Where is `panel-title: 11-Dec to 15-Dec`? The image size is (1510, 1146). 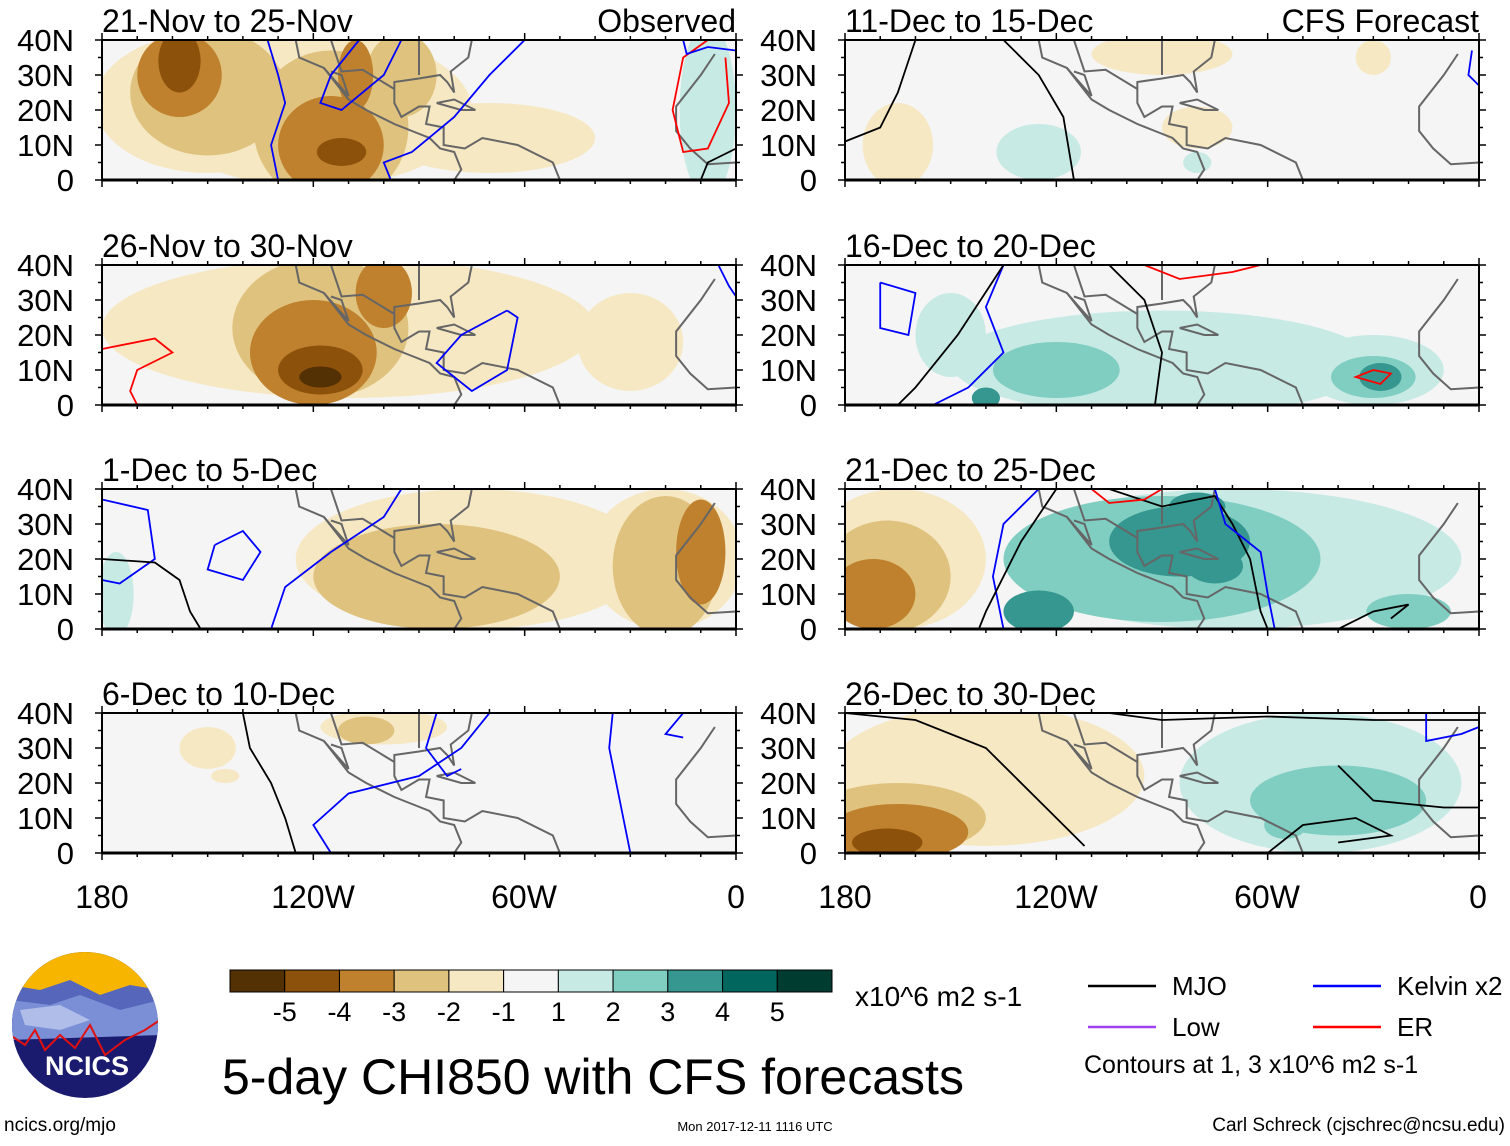
panel-title: 11-Dec to 15-Dec is located at coordinates (969, 21).